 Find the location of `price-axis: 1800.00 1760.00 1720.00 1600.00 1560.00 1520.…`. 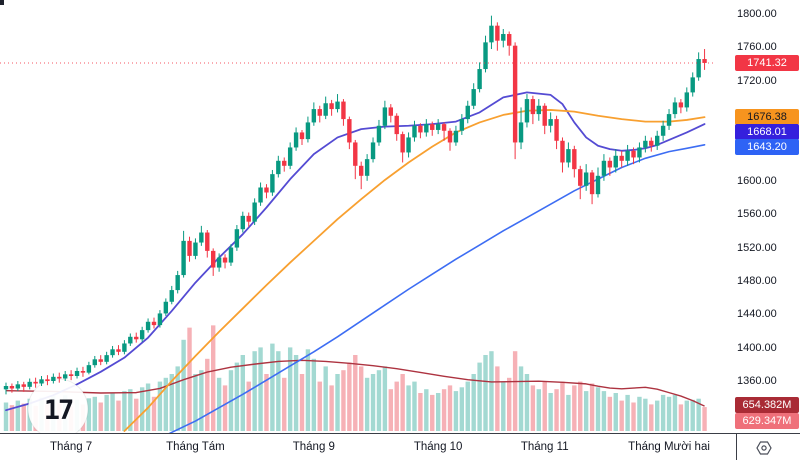

price-axis: 1800.00 1760.00 1720.00 1600.00 1560.00 1520.… is located at coordinates (758, 216).